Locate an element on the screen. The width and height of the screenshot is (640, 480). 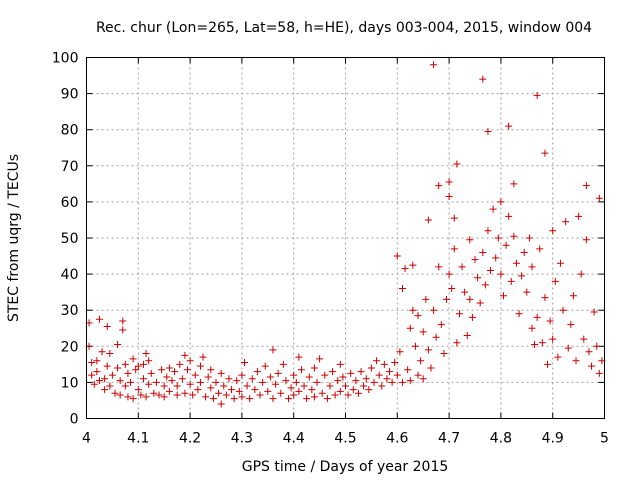
x-tick-labels: 4 4.1 4.2 4.3 4.4 4.5 4.6 4.7 4.8 4.9 5 is located at coordinates (345, 439).